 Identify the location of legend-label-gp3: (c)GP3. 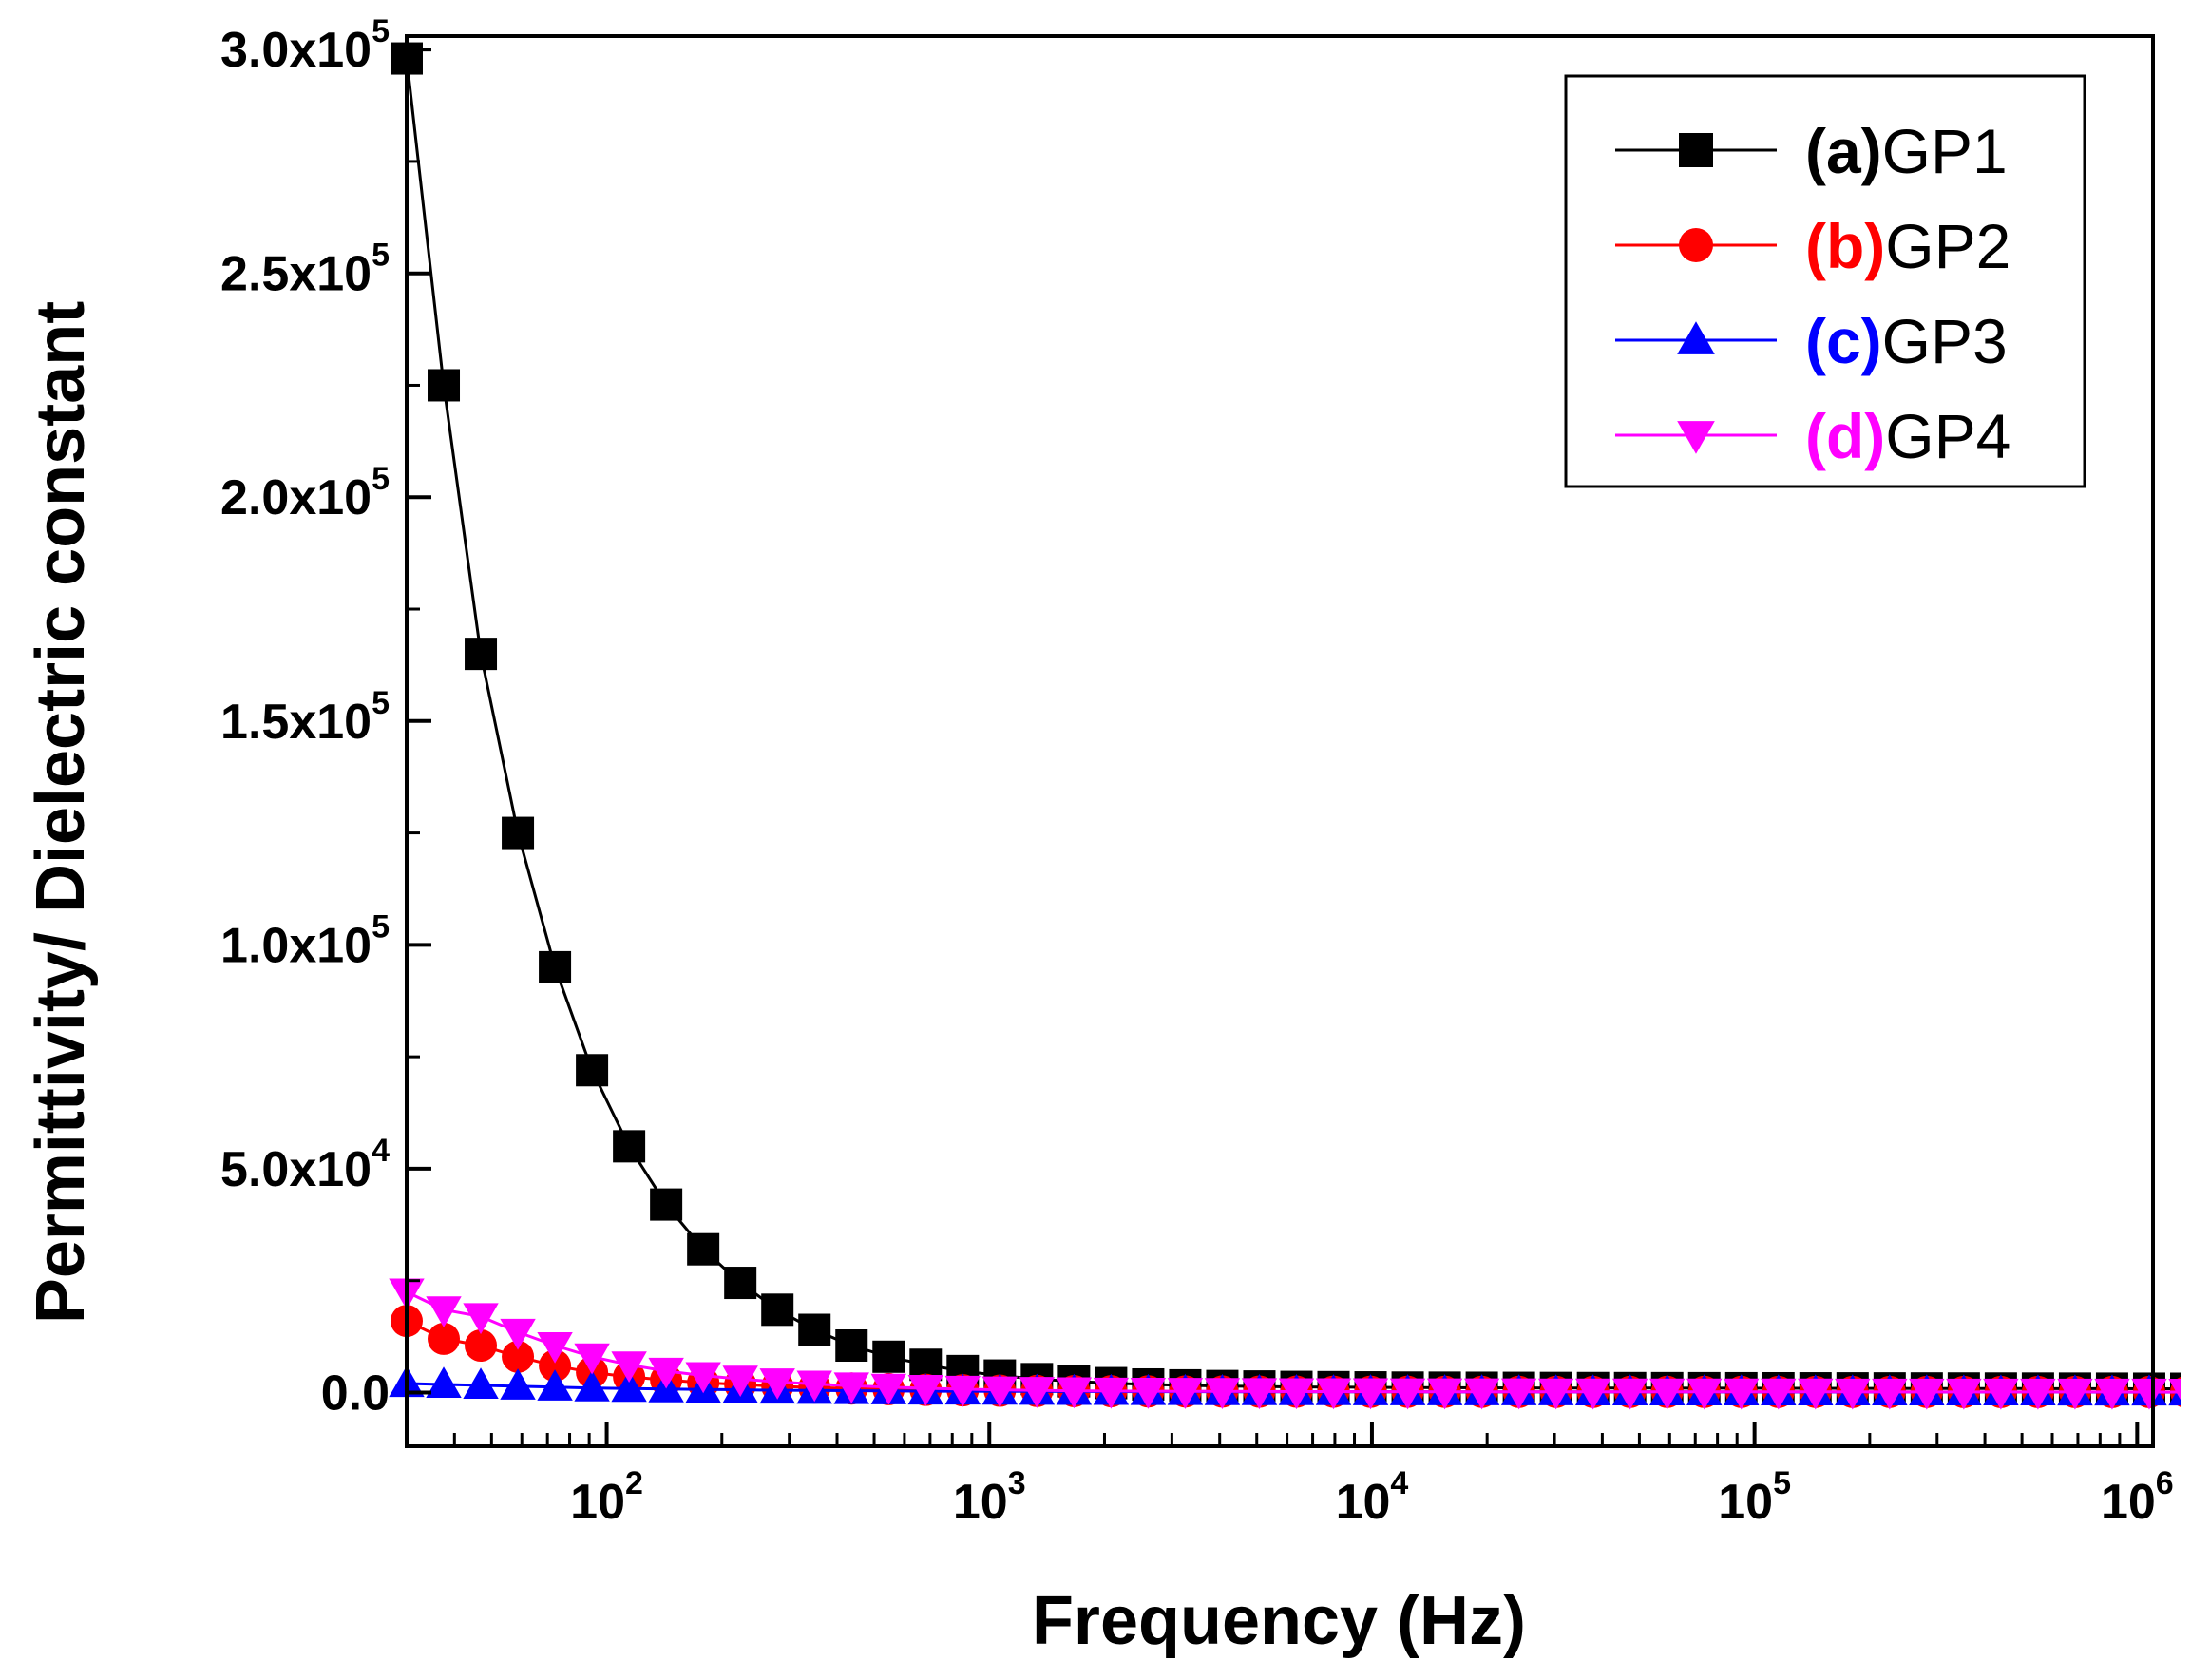
(1906, 341).